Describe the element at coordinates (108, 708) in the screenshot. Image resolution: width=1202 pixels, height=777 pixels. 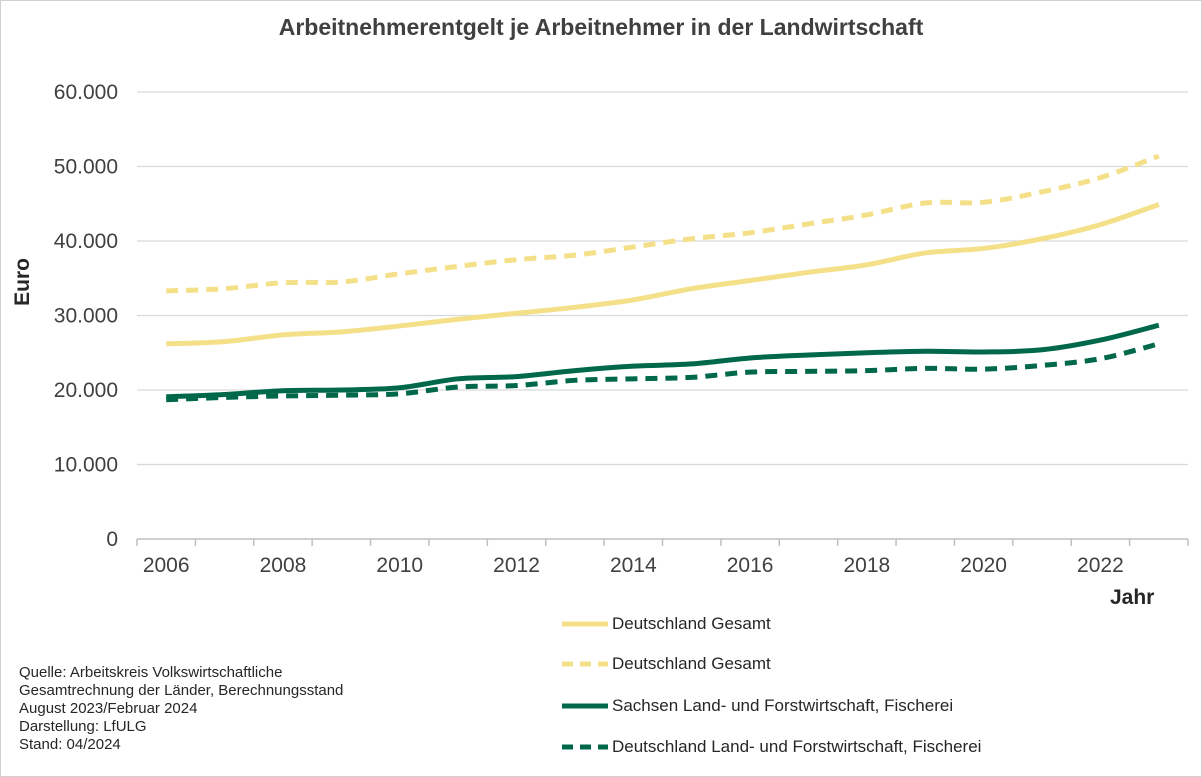
I see `source-line: August 2023/Februar 2024` at that location.